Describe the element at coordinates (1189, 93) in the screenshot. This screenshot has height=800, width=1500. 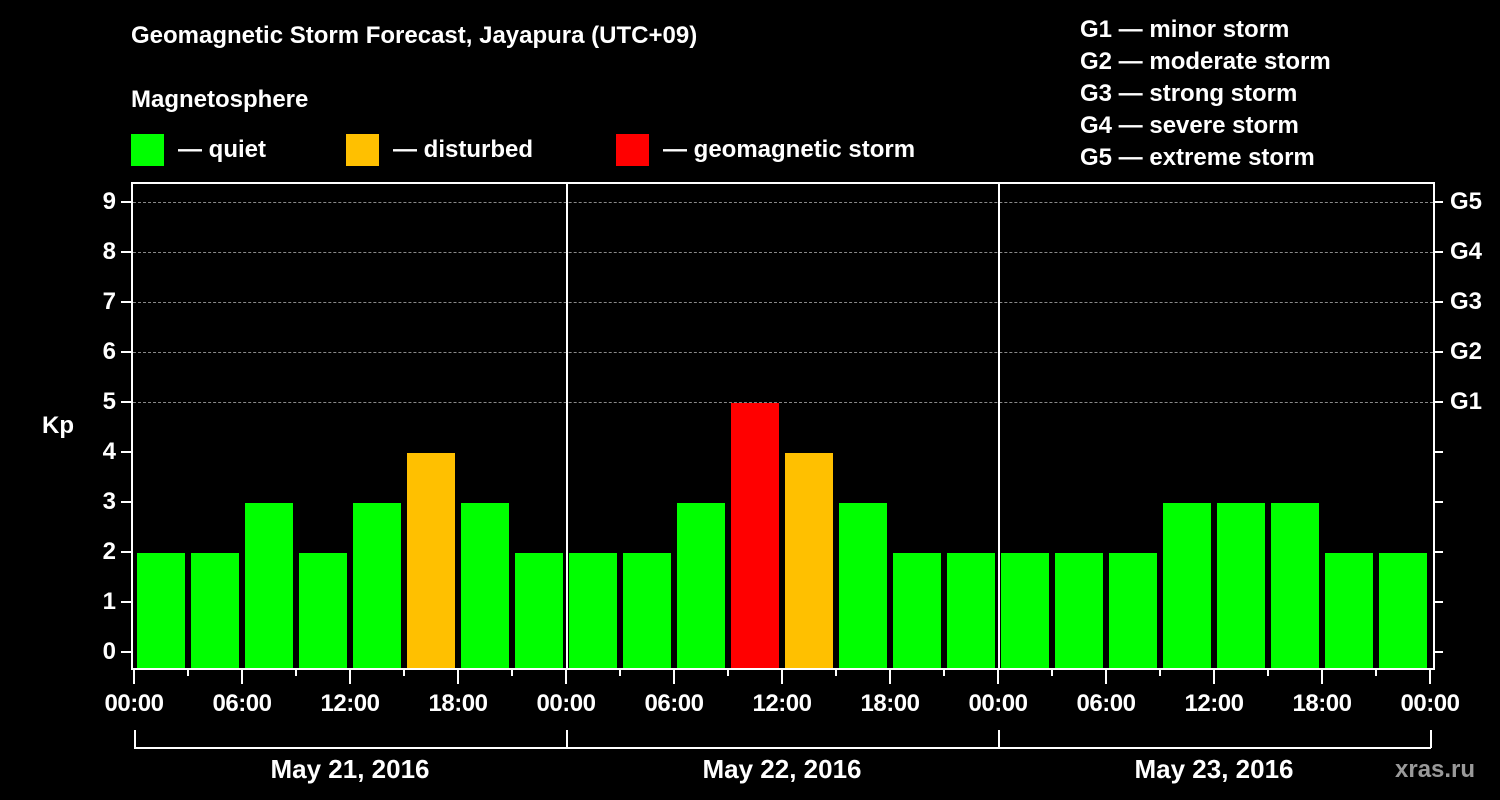
I see `g3-legend: G3 — strong storm` at that location.